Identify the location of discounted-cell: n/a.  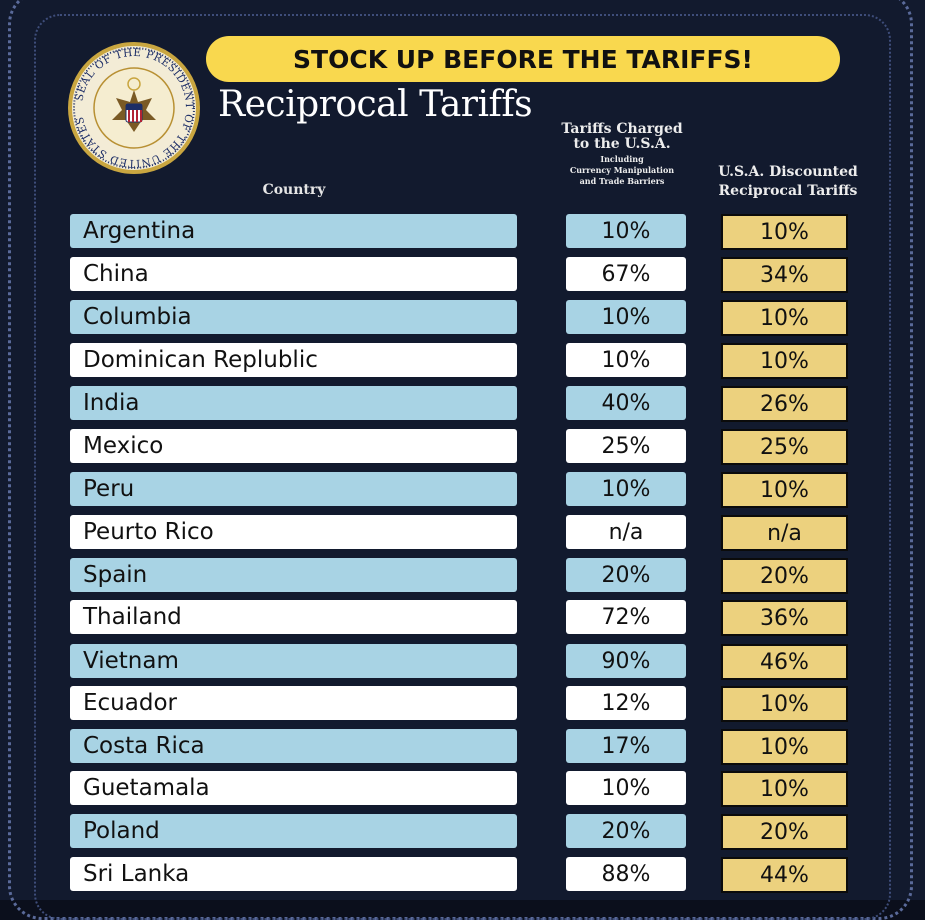
(784, 533).